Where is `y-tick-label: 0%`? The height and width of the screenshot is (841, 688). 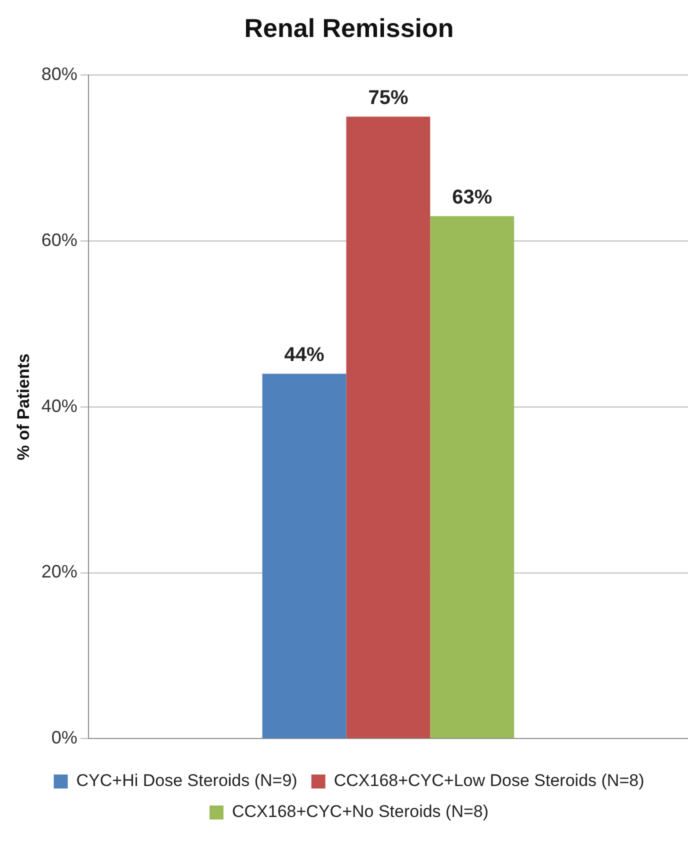 y-tick-label: 0% is located at coordinates (64, 738).